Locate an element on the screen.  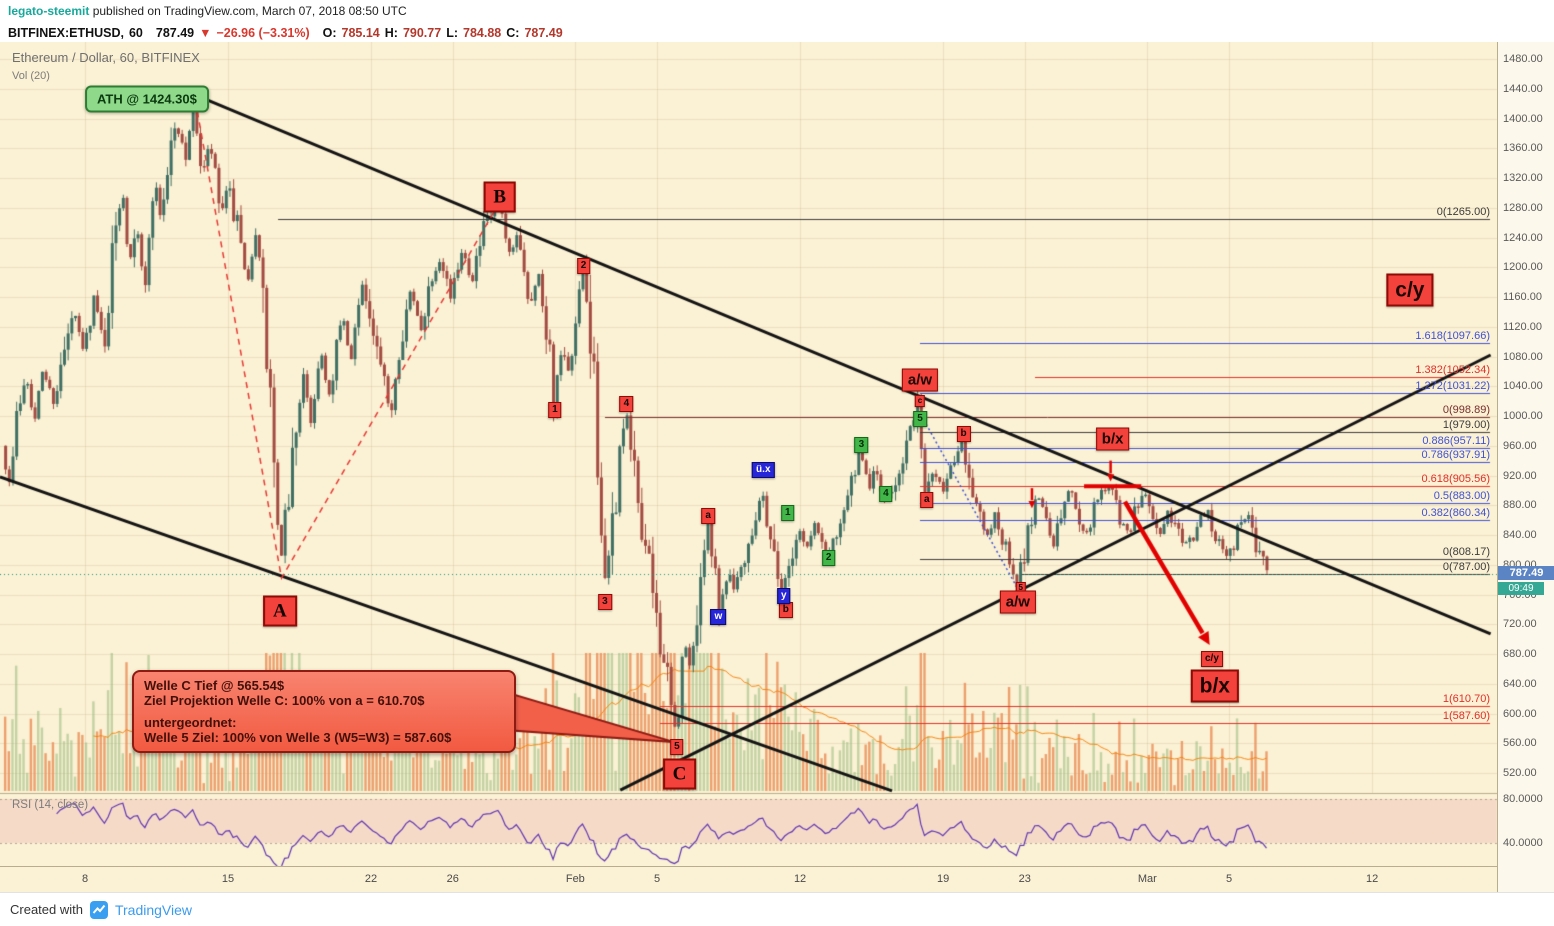
footer-bar: Created with TradingView is located at coordinates (777, 909).